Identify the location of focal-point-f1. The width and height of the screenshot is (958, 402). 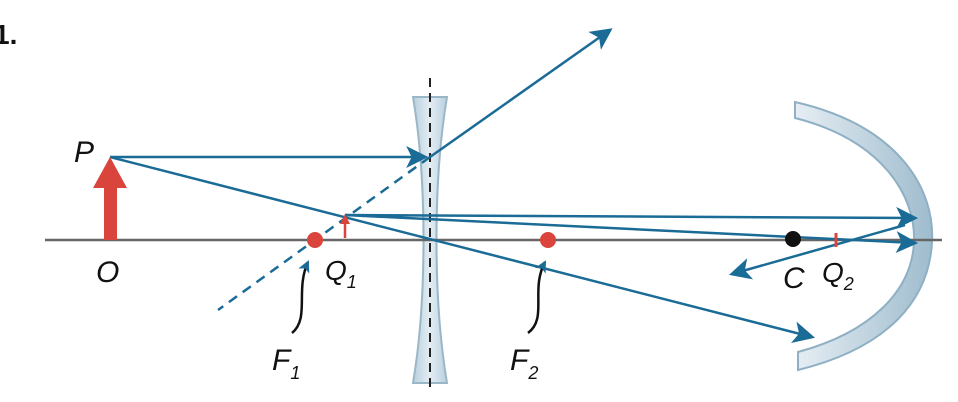
(315, 240).